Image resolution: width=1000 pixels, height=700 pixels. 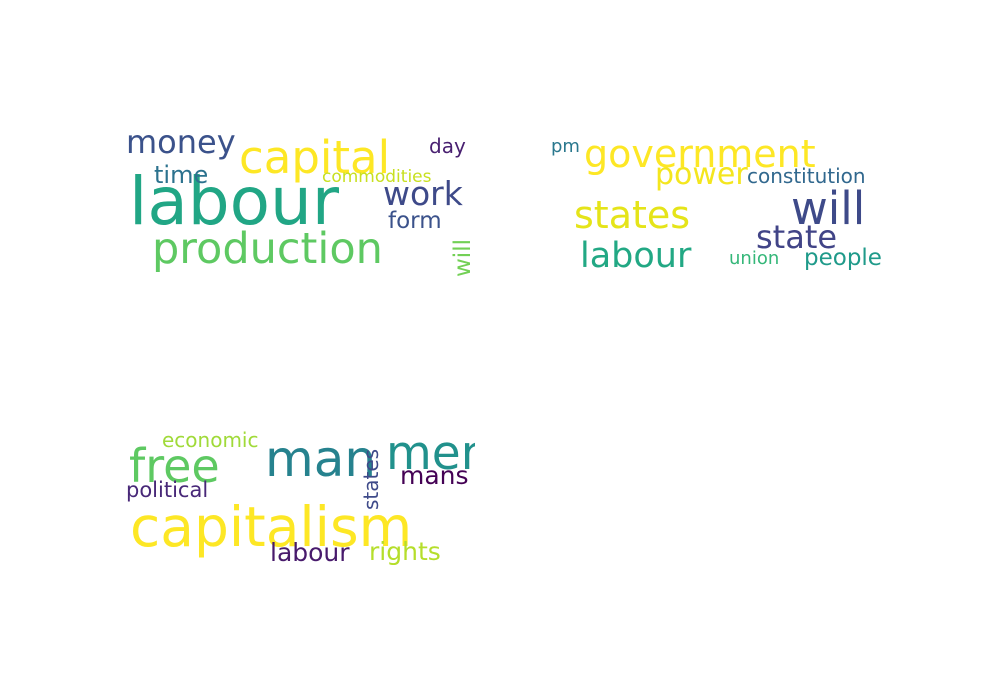 I want to click on word-money: money, so click(x=181, y=143).